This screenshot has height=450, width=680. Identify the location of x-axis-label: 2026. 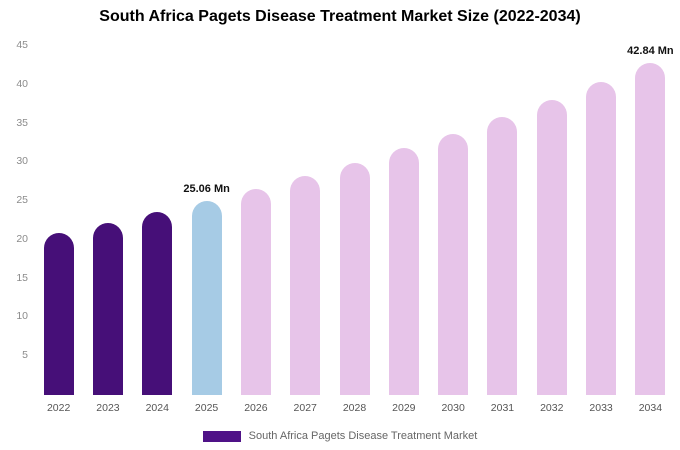
(256, 408).